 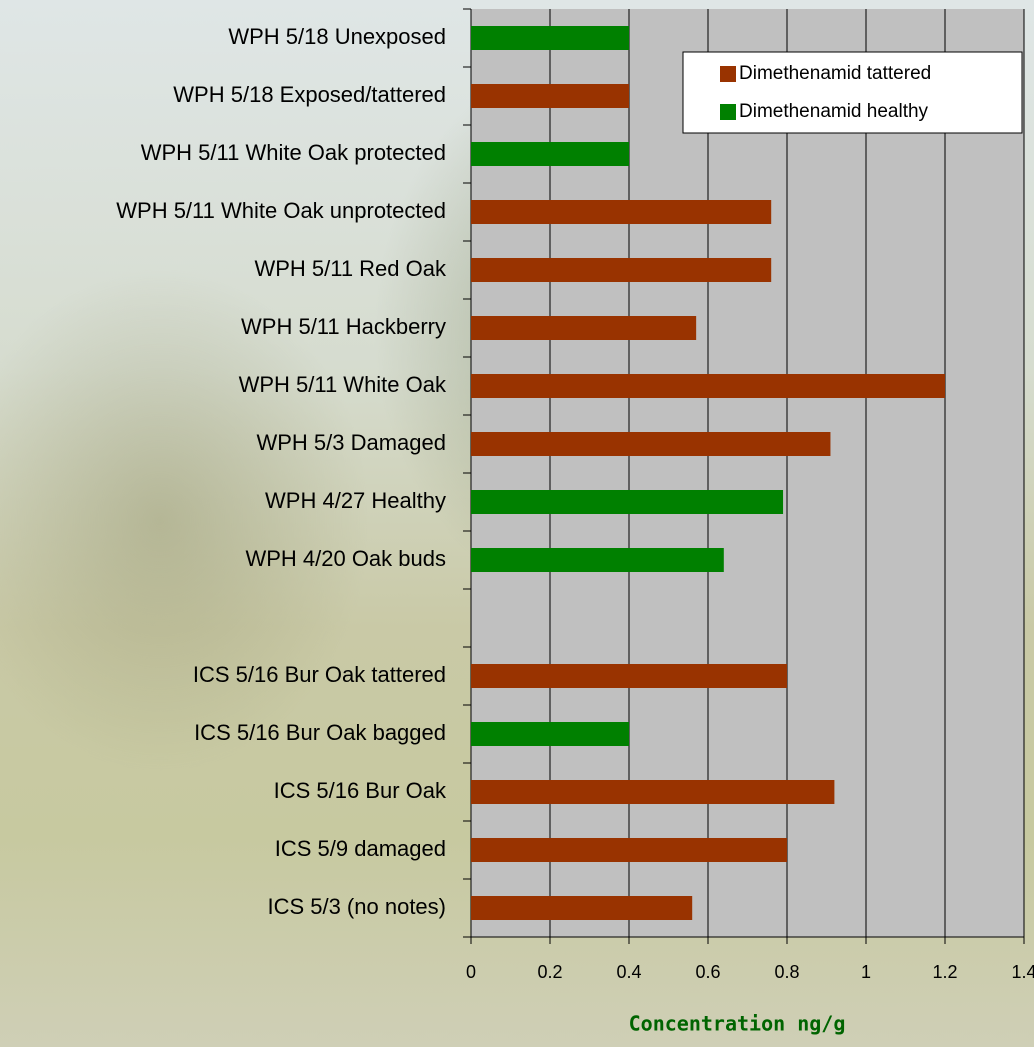 I want to click on x-tick-label: 0.4, so click(x=628, y=972).